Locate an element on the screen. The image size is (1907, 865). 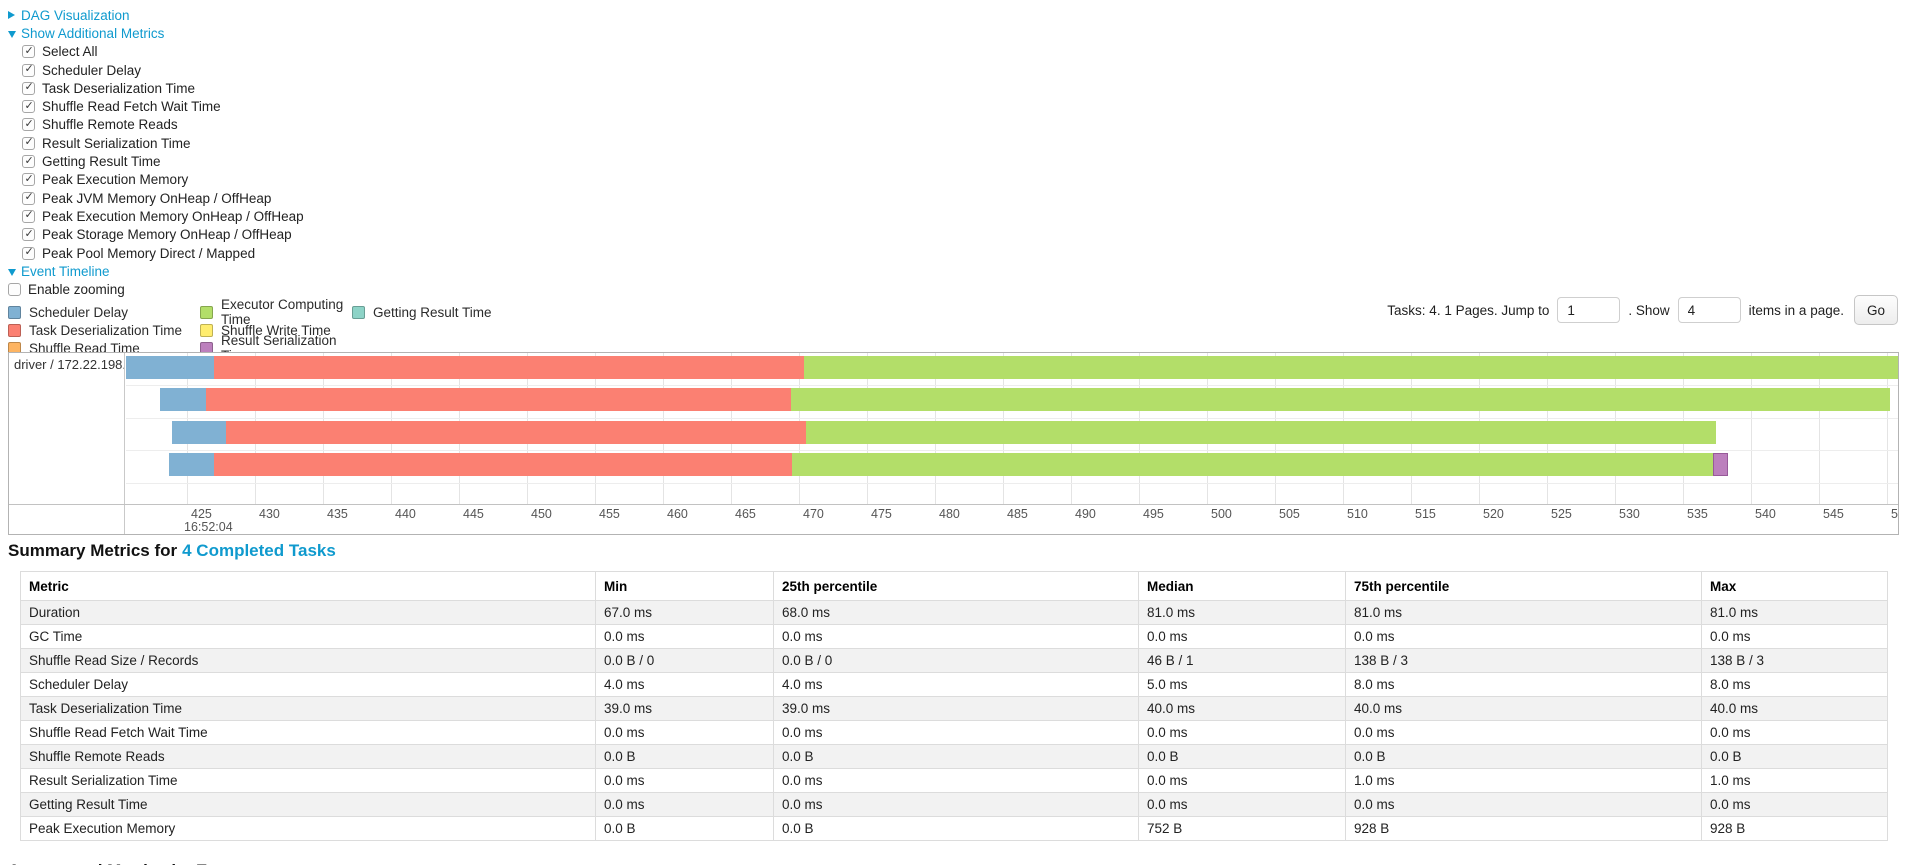
metric-row-peak-jvm-memory-onheap-offheap: Peak JVM Memory OnHeap / OffHeap is located at coordinates (163, 198).